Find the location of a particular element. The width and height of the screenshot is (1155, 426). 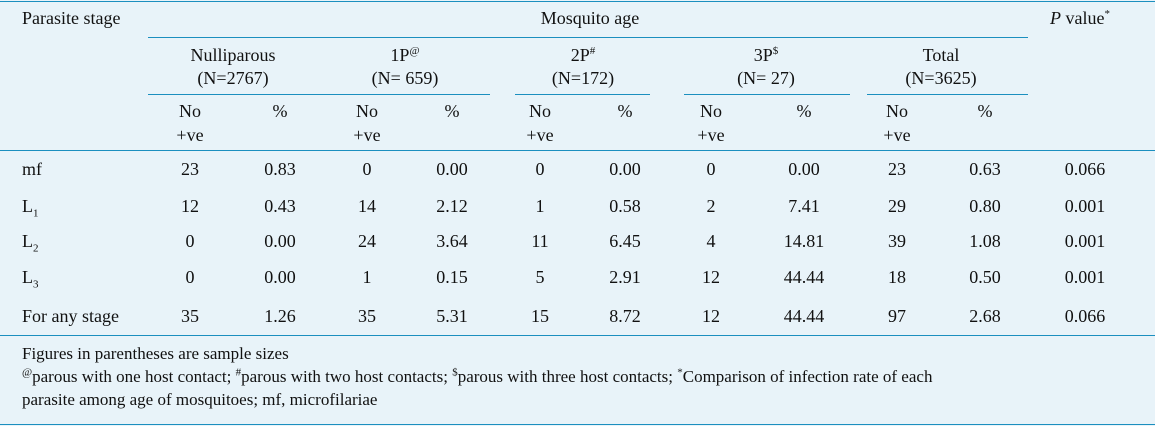

subheader-pct-4: % is located at coordinates (985, 111).